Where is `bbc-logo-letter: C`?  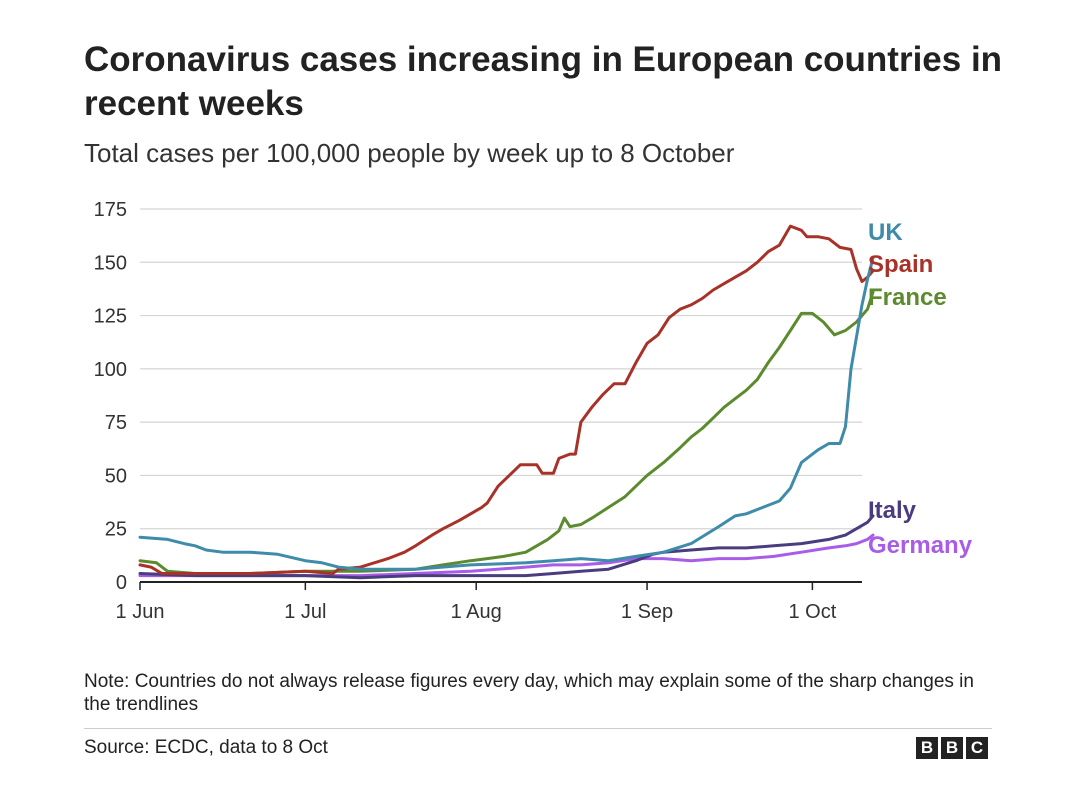 bbc-logo-letter: C is located at coordinates (977, 748).